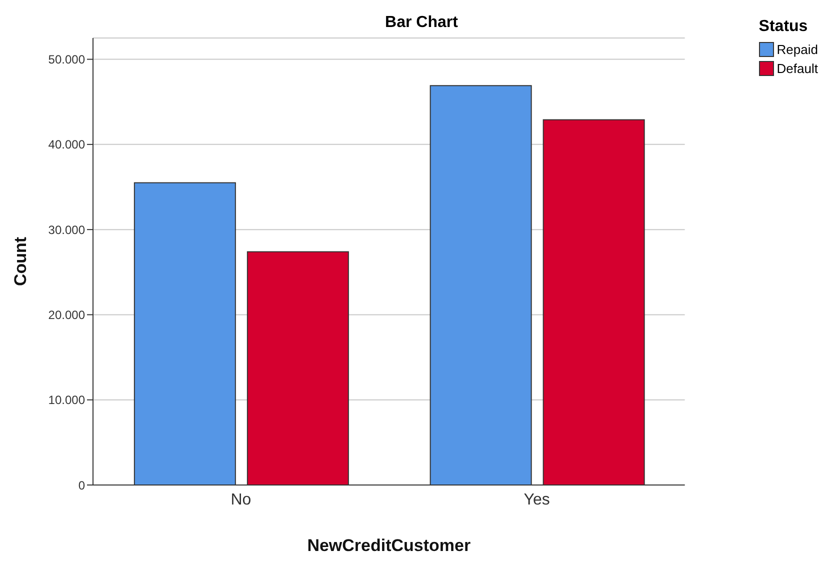 The width and height of the screenshot is (823, 573). What do you see at coordinates (67, 229) in the screenshot?
I see `y-tick-label: 30.000` at bounding box center [67, 229].